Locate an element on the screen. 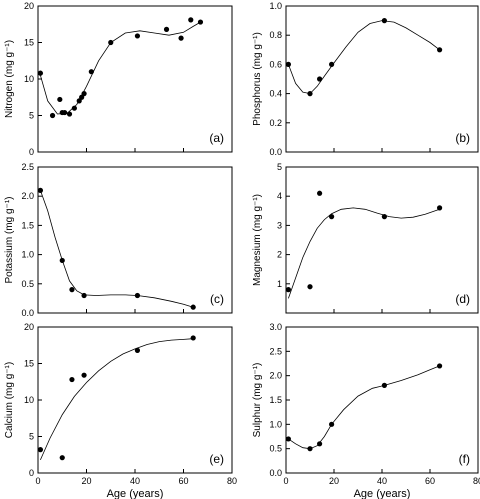  panel-label: (d) is located at coordinates (462, 299).